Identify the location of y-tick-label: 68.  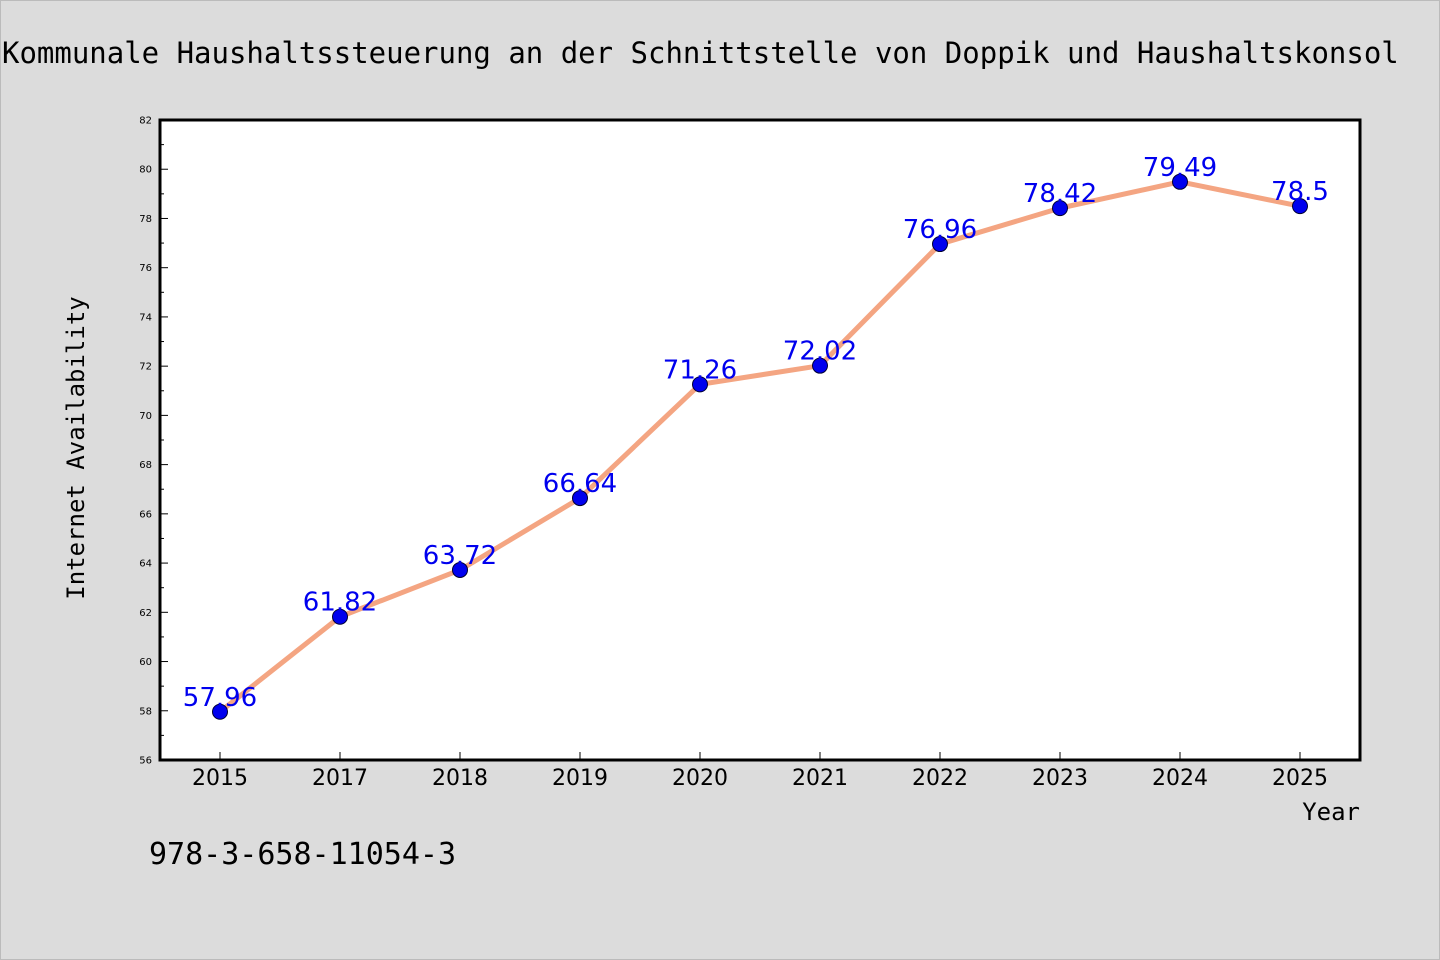
(145, 465).